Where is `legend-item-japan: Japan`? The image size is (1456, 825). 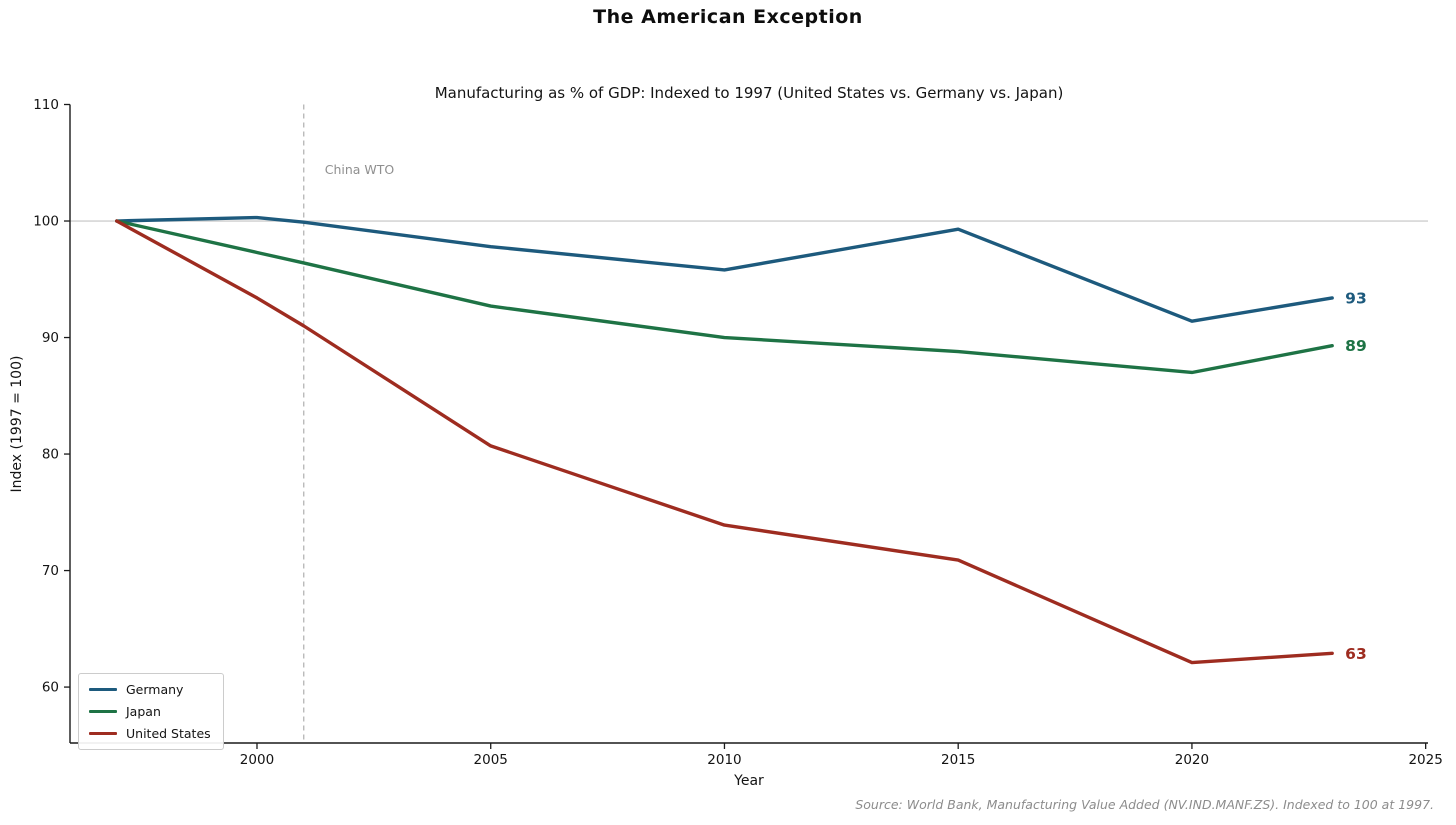
legend-item-japan: Japan is located at coordinates (150, 711).